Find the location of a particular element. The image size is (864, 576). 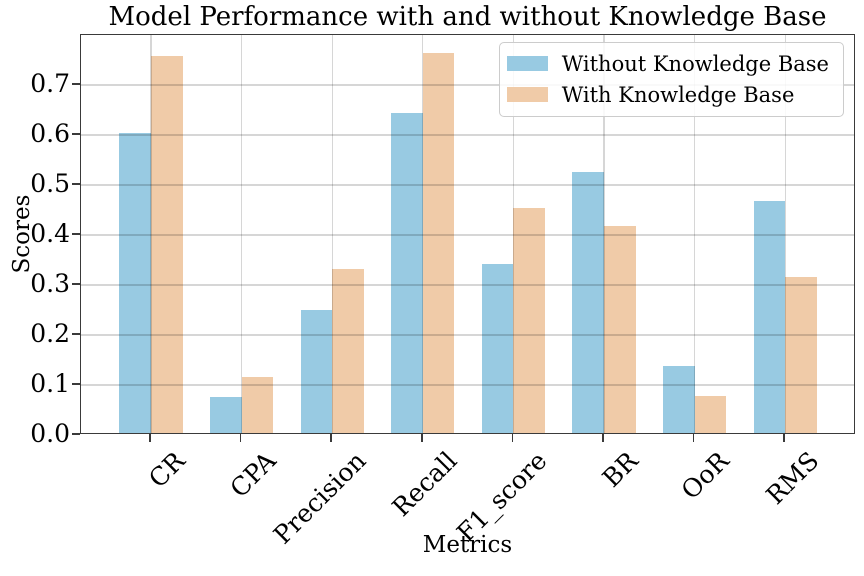

legend-swatch-without-kb is located at coordinates (527, 63).